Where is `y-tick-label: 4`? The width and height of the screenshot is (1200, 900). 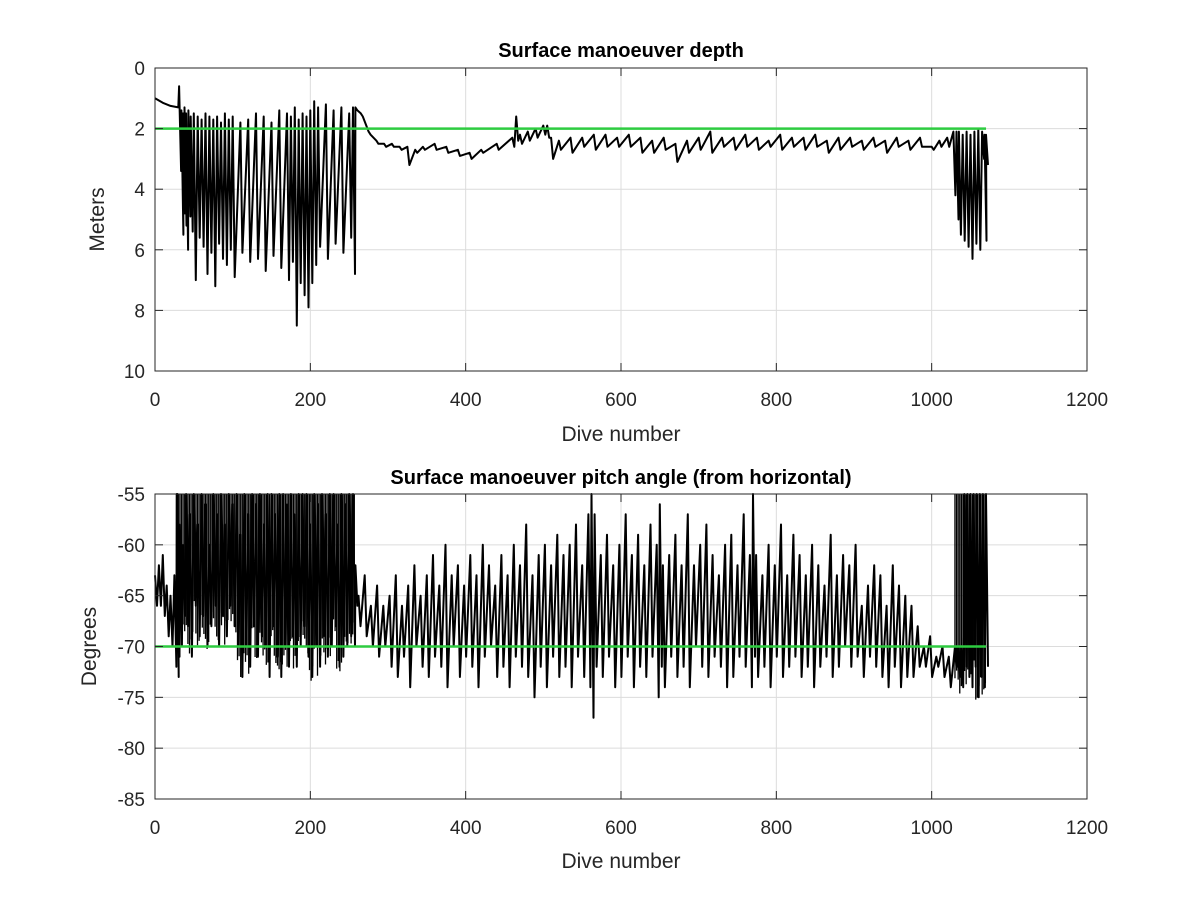 y-tick-label: 4 is located at coordinates (139, 190).